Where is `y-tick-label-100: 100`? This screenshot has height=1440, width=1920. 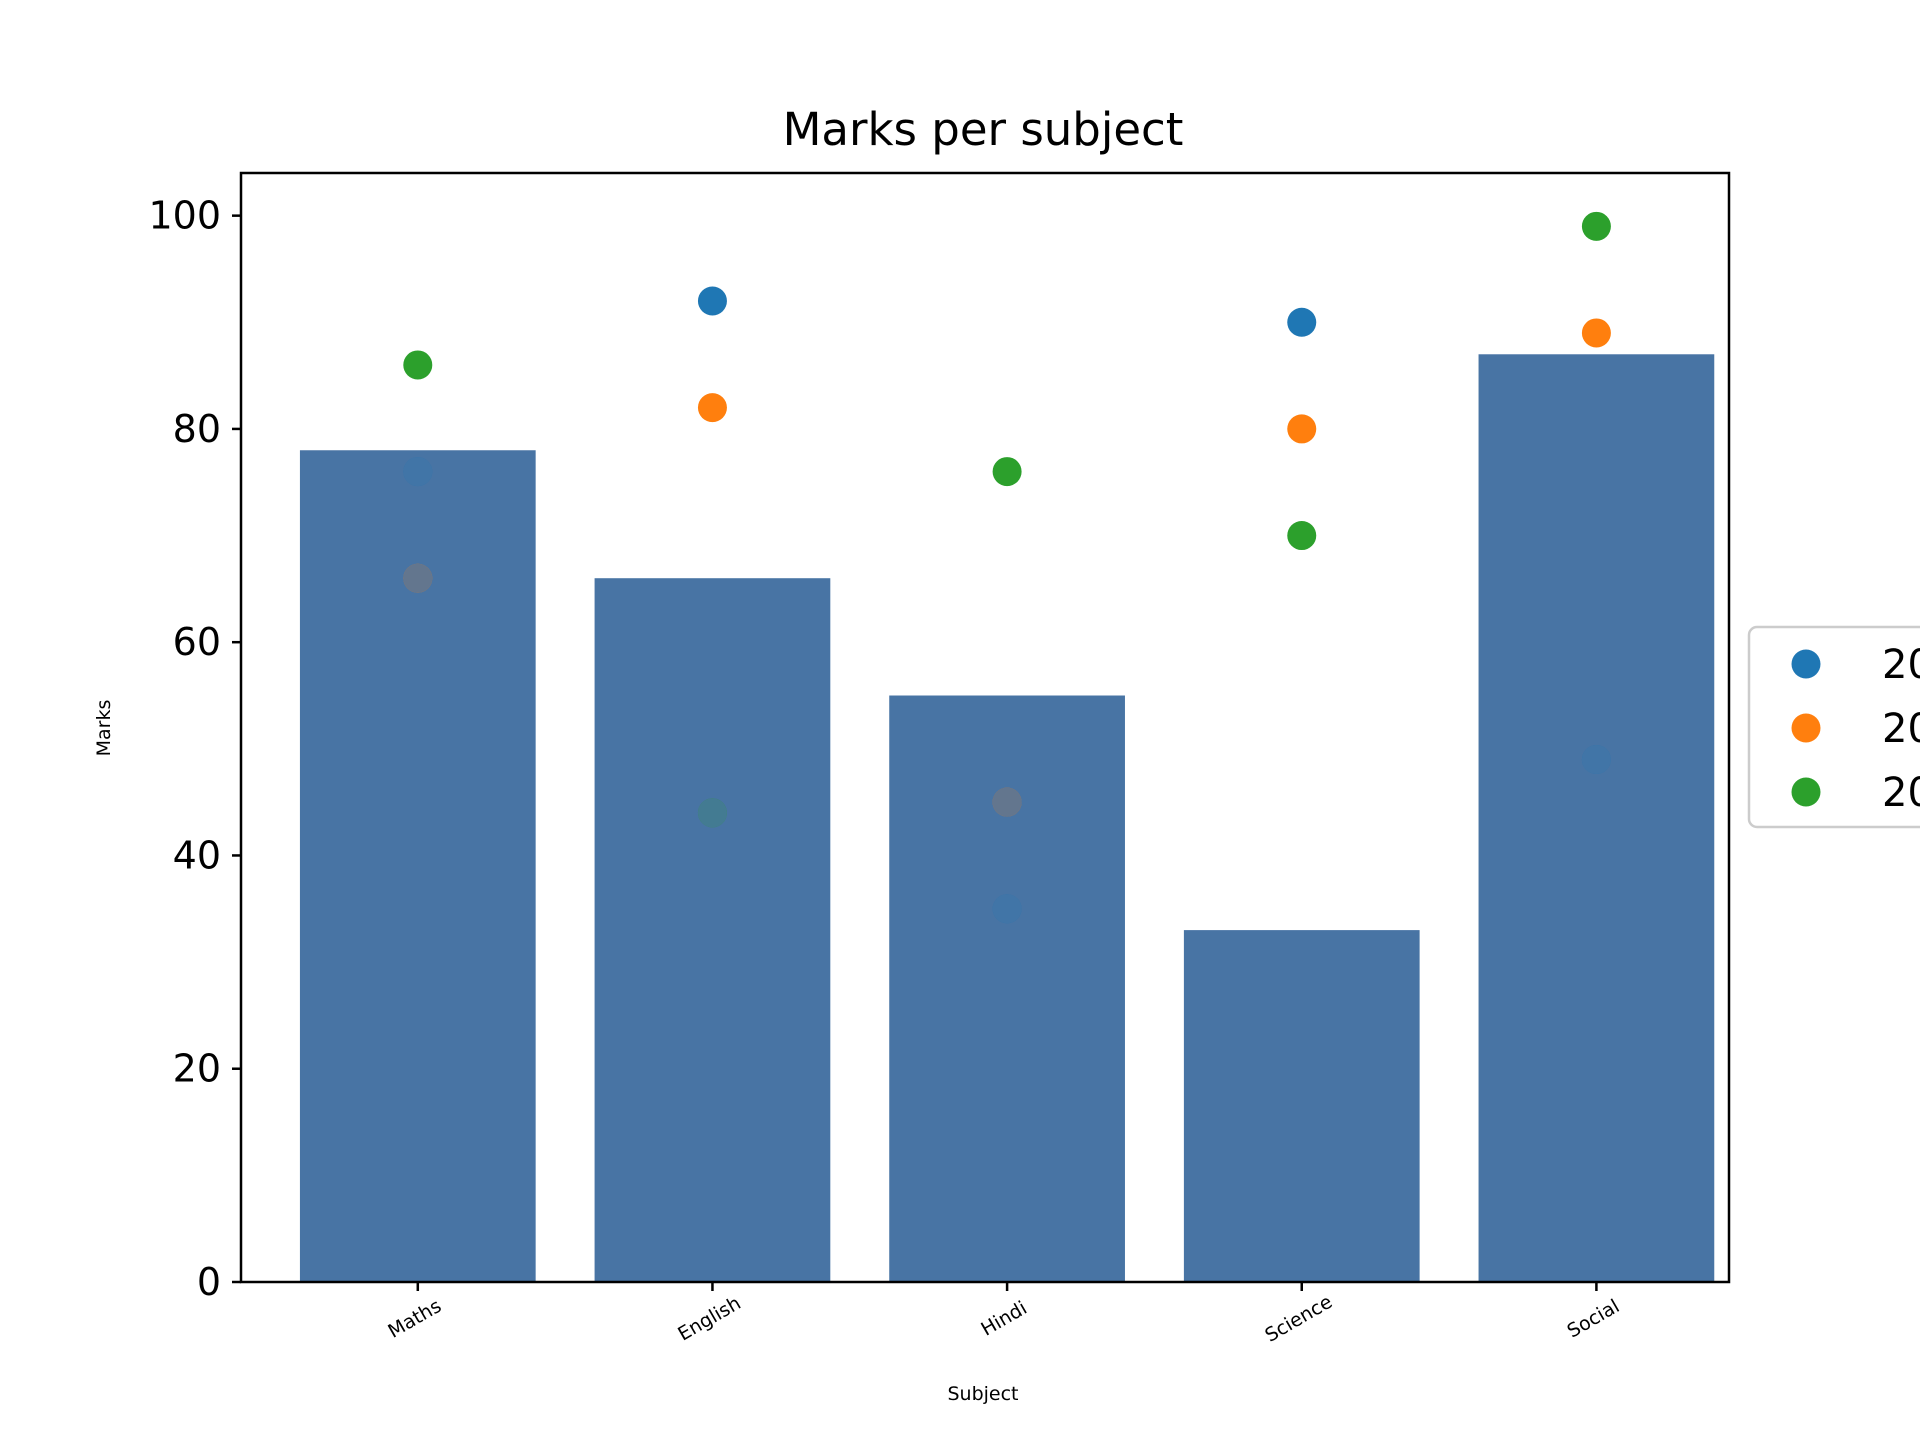 y-tick-label-100: 100 is located at coordinates (184, 216).